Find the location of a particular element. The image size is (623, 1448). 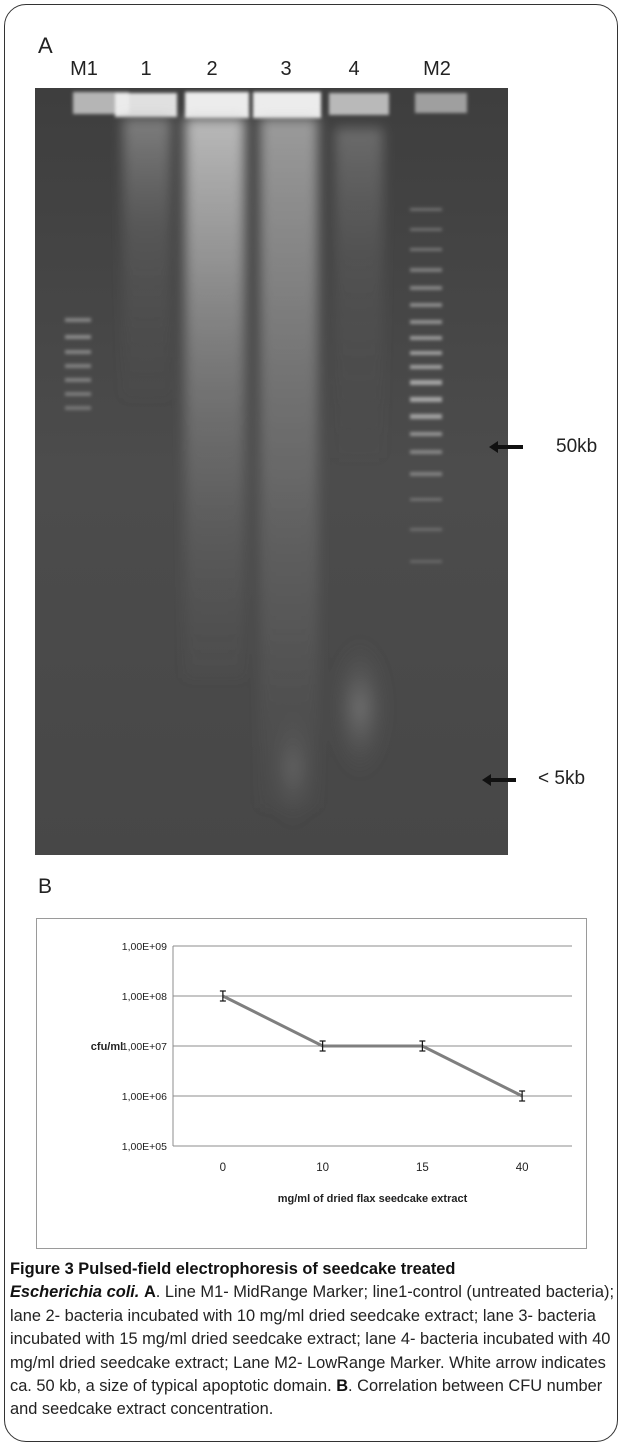

y-tick-label: 1,00E+06 is located at coordinates (144, 1097).